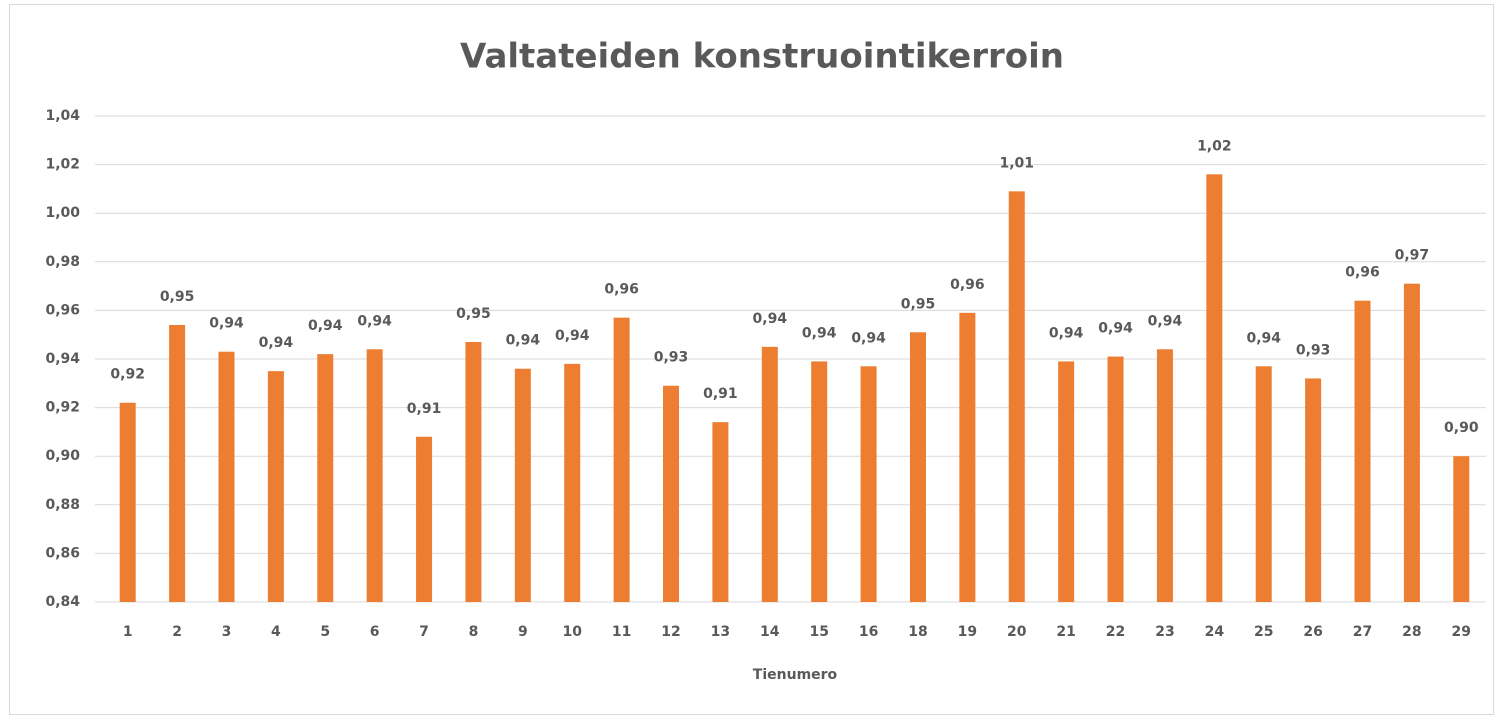 This screenshot has height=717, width=1496. Describe the element at coordinates (917, 632) in the screenshot. I see `x-tick-label: 18` at that location.